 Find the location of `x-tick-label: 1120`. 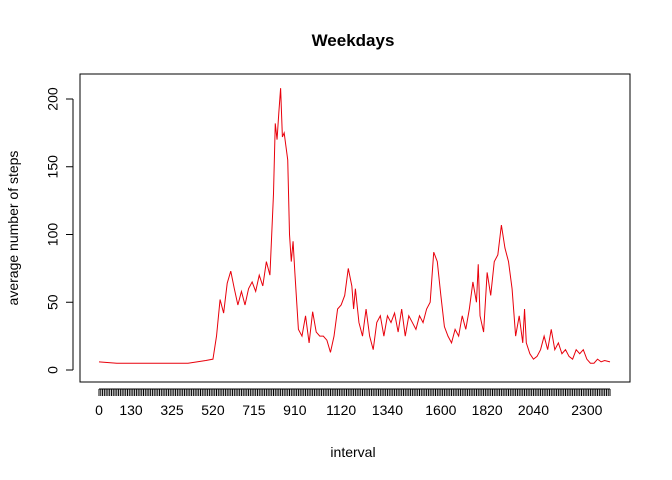

x-tick-label: 1120 is located at coordinates (341, 410).